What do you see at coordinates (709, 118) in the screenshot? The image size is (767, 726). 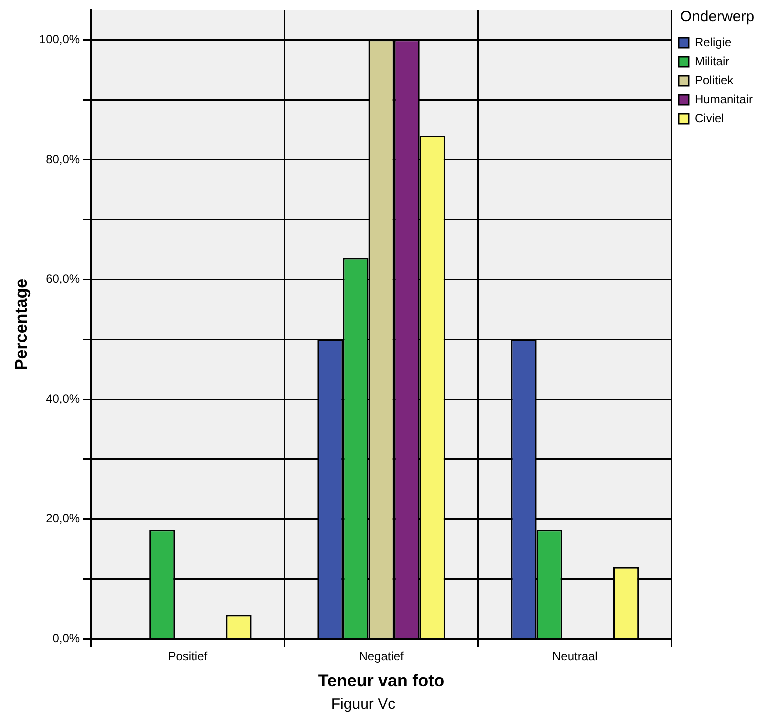 I see `legend-label: Civiel` at bounding box center [709, 118].